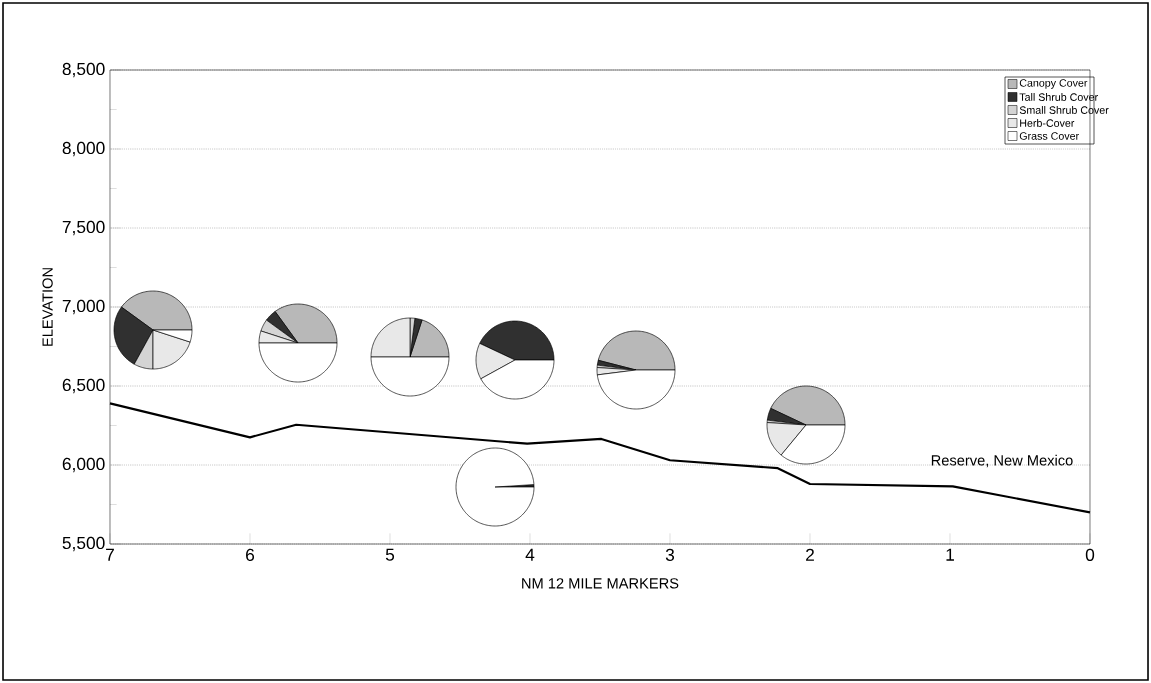 Image resolution: width=1151 pixels, height=683 pixels. Describe the element at coordinates (810, 554) in the screenshot. I see `x-tick-label: 2` at that location.